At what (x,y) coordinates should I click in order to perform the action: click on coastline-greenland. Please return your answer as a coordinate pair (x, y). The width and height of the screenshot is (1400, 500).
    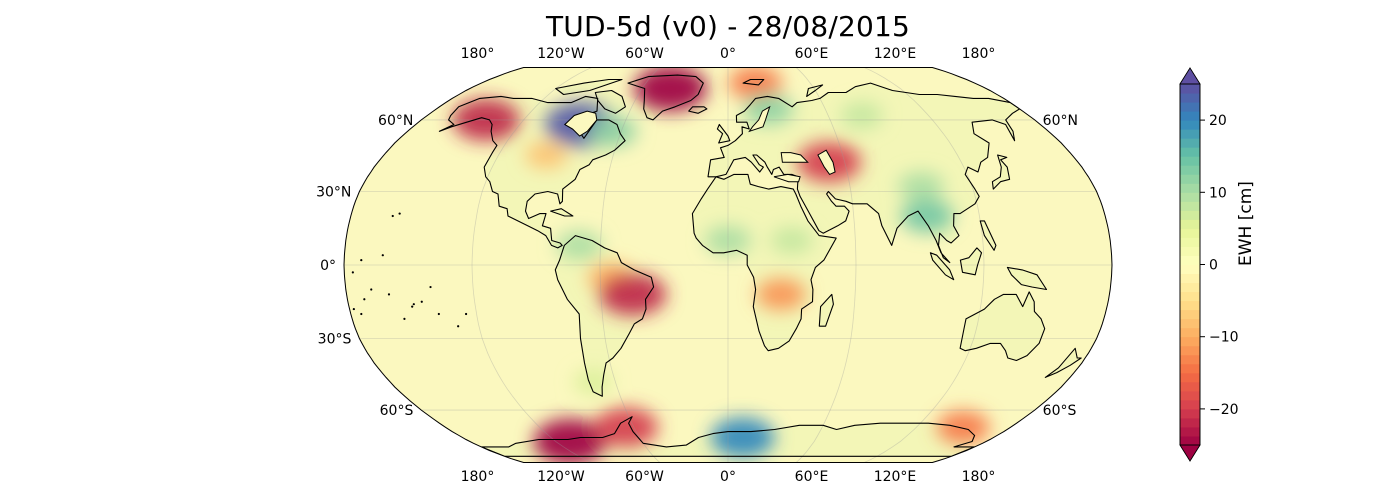
    Looking at the image, I should click on (665, 97).